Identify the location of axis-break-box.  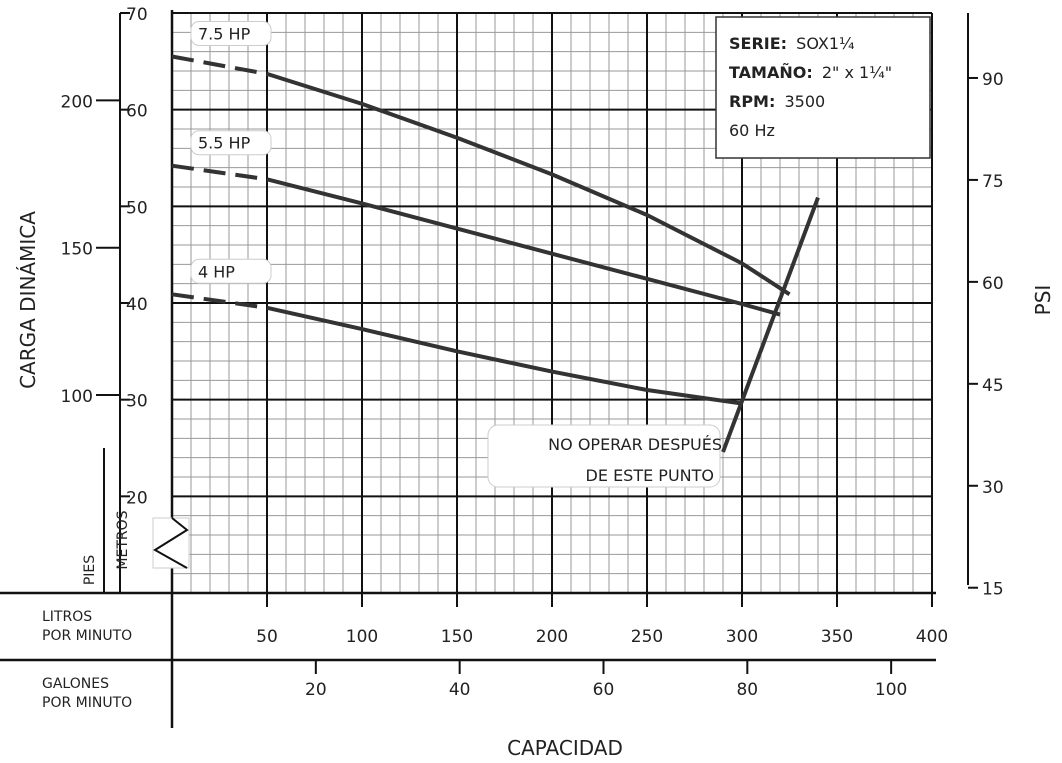
(171, 543).